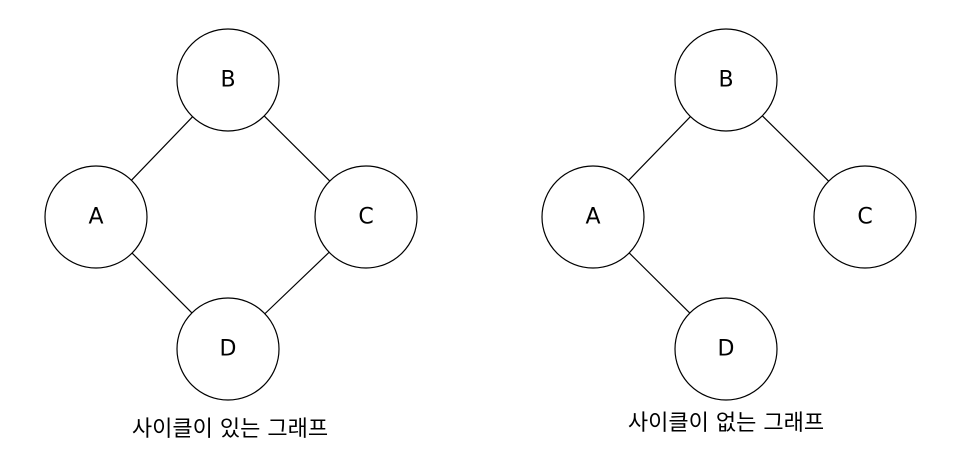 The image size is (957, 459). Describe the element at coordinates (795, 148) in the screenshot. I see `acyclic-graph-edge-b-c` at that location.